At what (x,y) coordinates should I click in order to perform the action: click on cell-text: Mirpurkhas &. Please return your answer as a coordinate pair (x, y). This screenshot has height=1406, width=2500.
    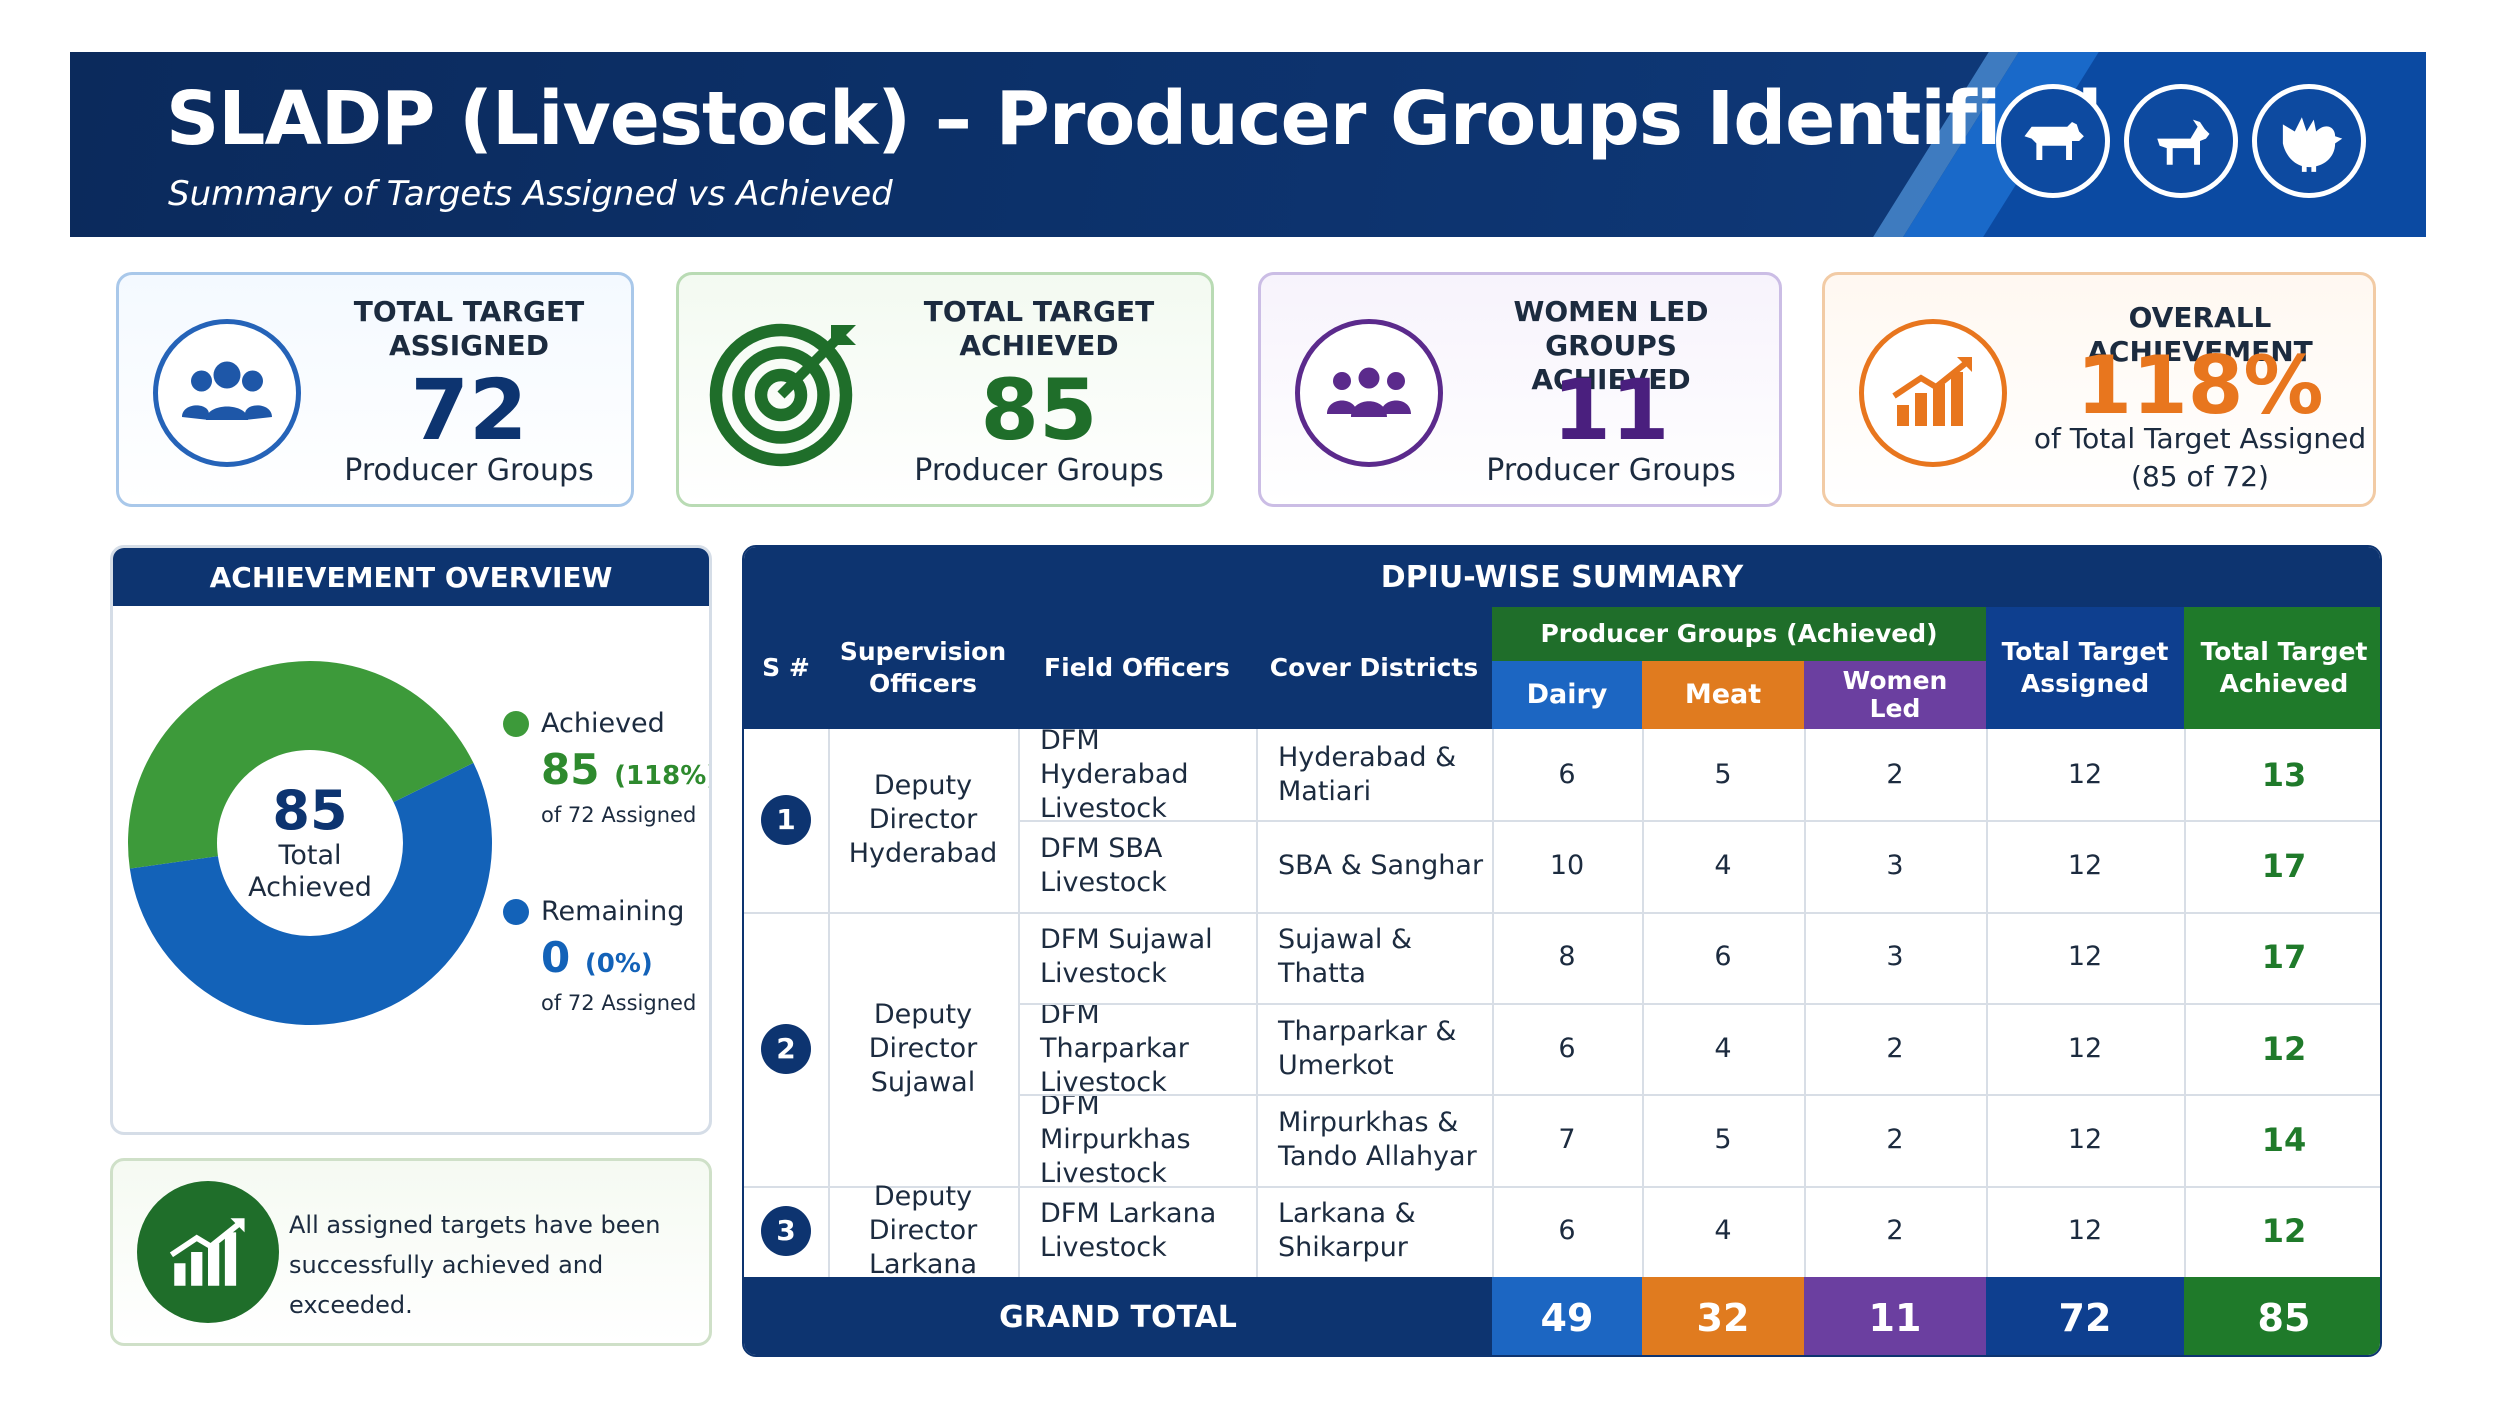
    Looking at the image, I should click on (1368, 1122).